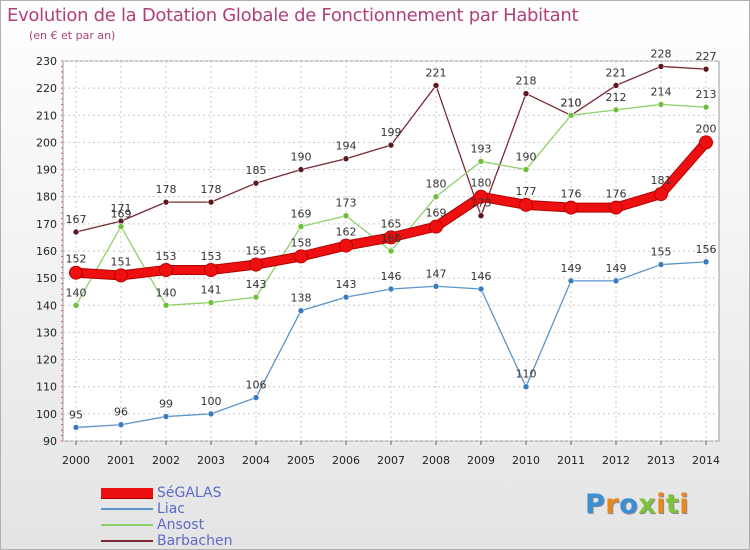  What do you see at coordinates (436, 273) in the screenshot?
I see `data-label-liac: 147` at bounding box center [436, 273].